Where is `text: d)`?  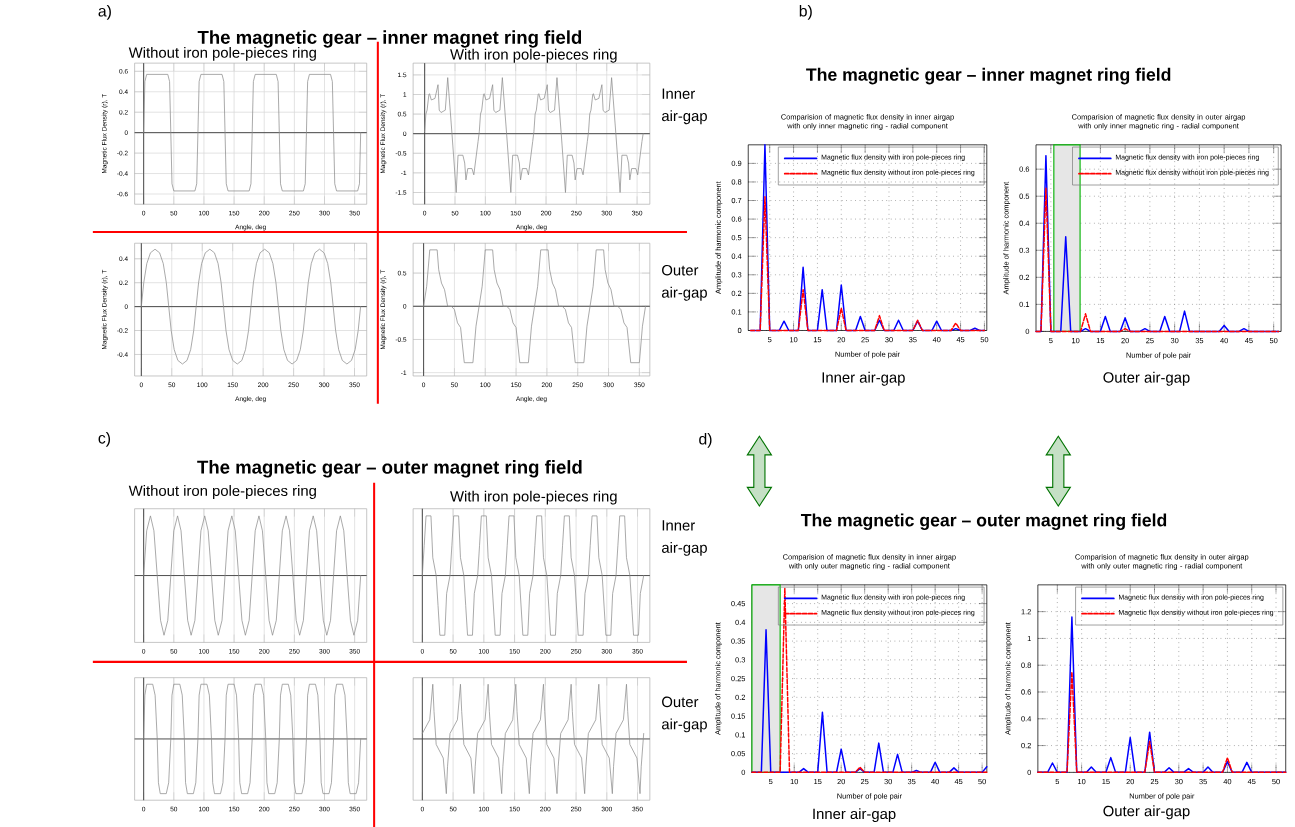 text: d) is located at coordinates (705, 440).